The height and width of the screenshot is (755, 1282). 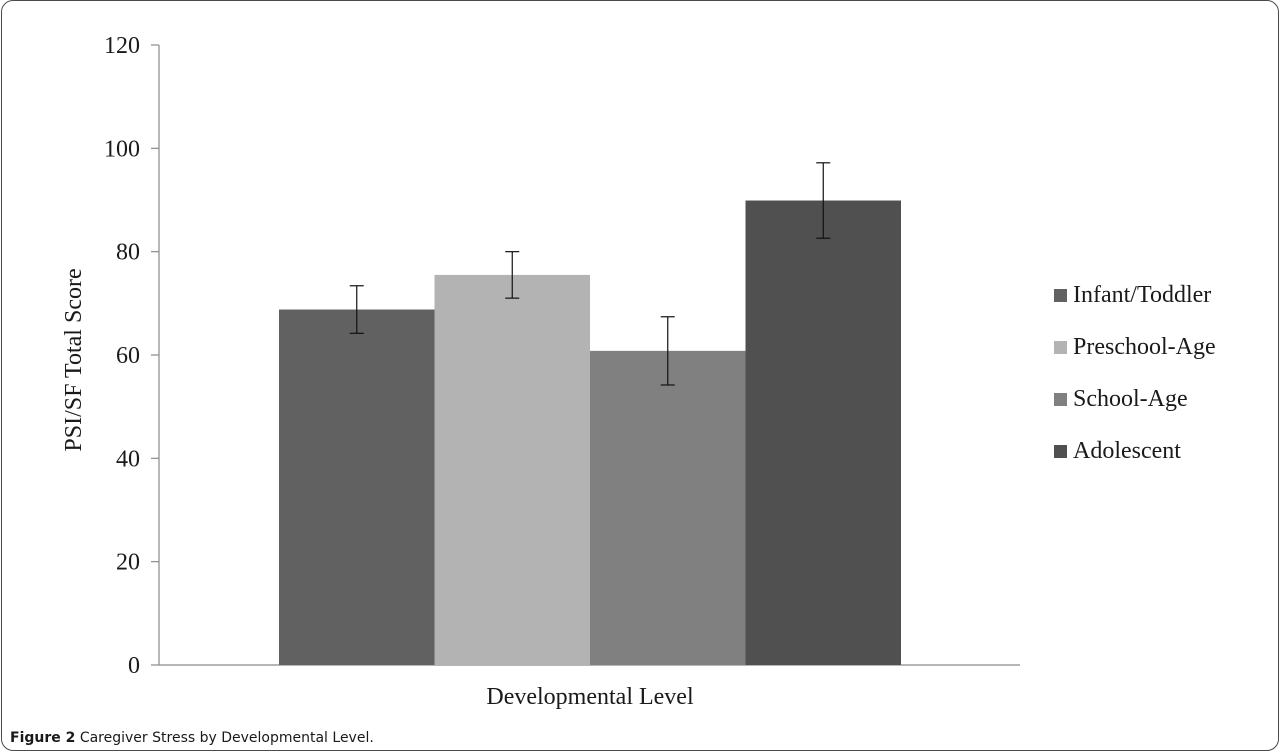 What do you see at coordinates (122, 46) in the screenshot?
I see `y-tick-label: 120` at bounding box center [122, 46].